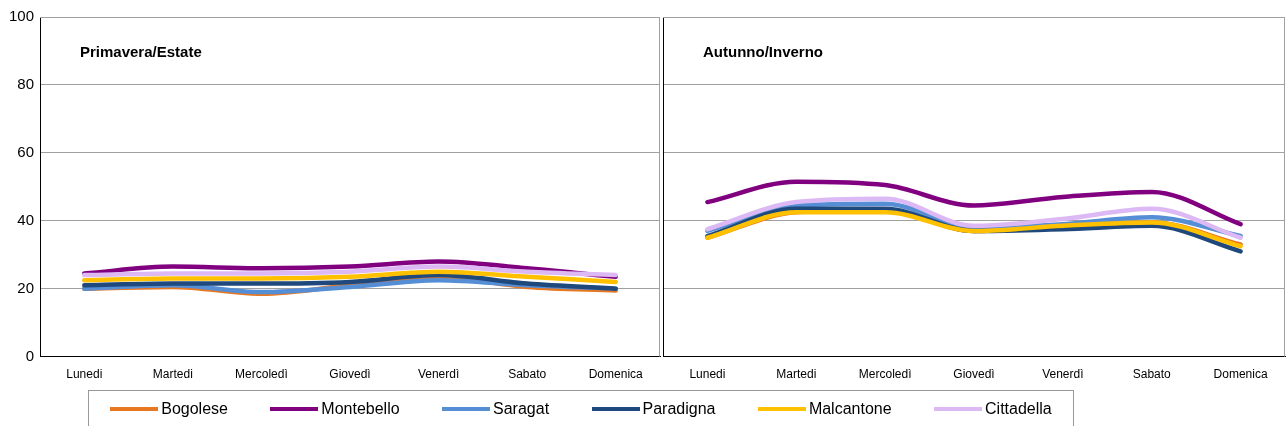  I want to click on y-tick-label: 20, so click(25, 287).